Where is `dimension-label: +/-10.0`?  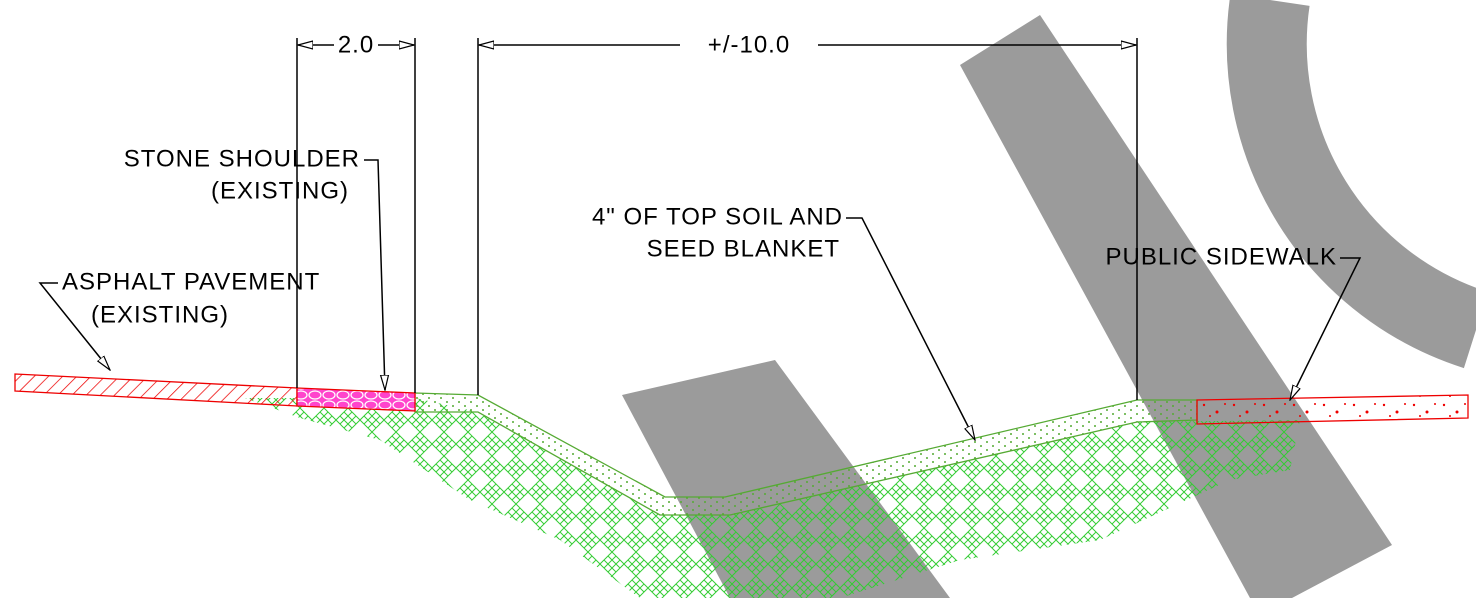
dimension-label: +/-10.0 is located at coordinates (749, 44).